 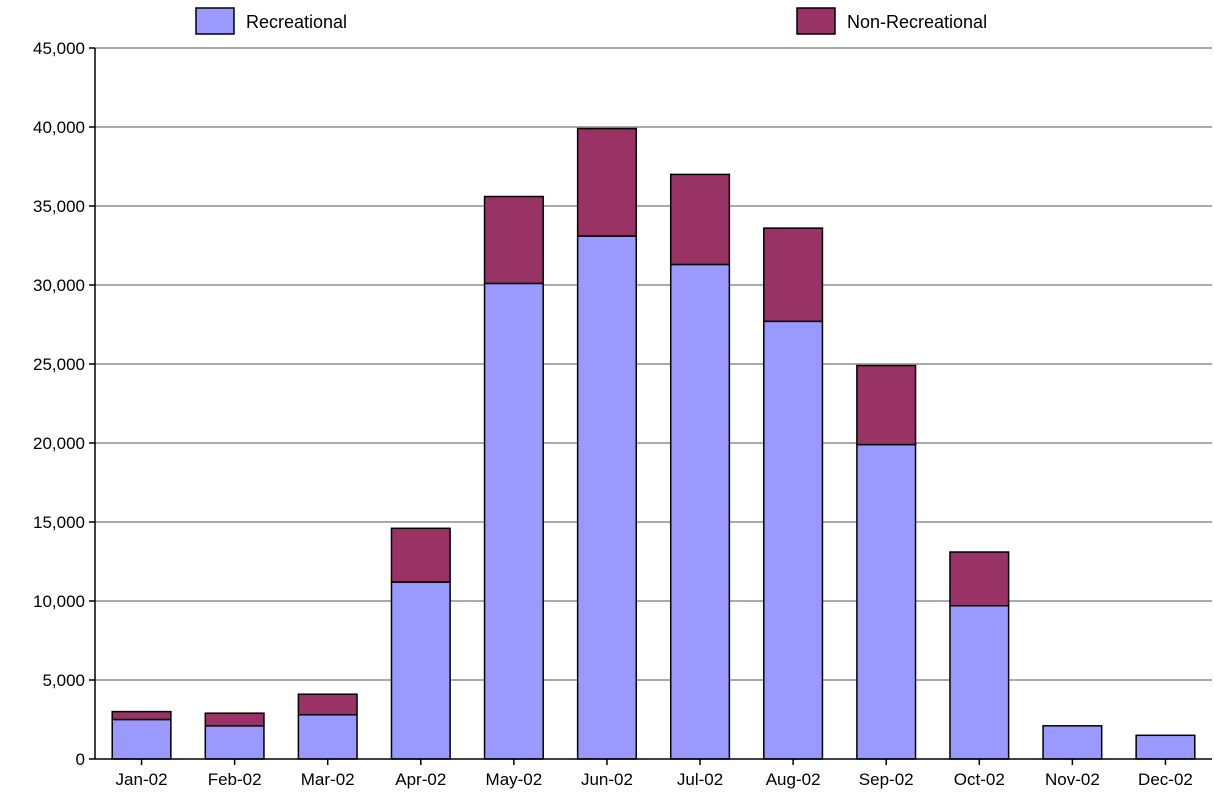 I want to click on x-tick-label: Oct-02, so click(x=979, y=779).